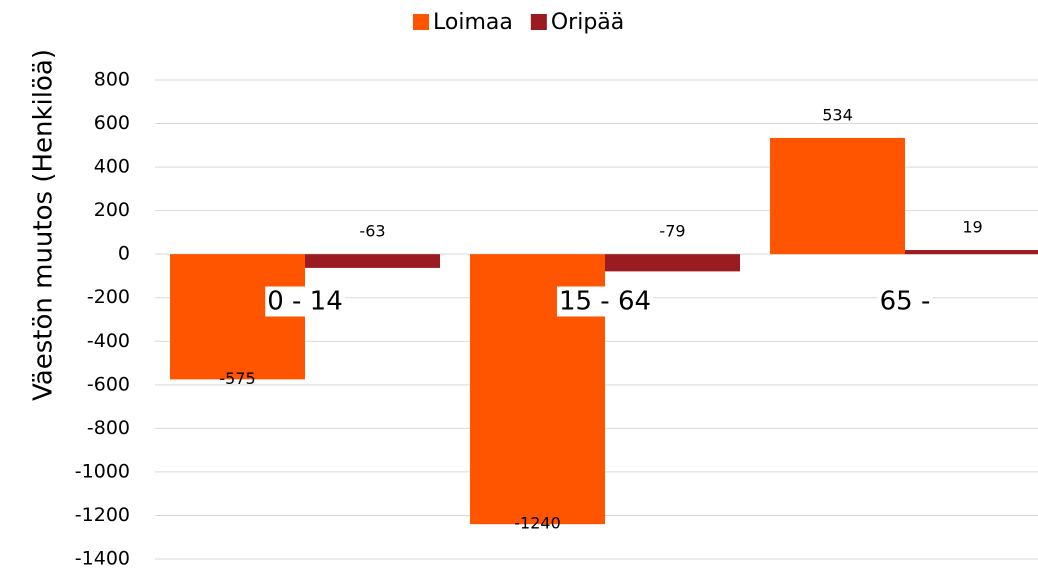 Image resolution: width=1038 pixels, height=568 pixels. Describe the element at coordinates (112, 80) in the screenshot. I see `y-tick-label: 800` at that location.